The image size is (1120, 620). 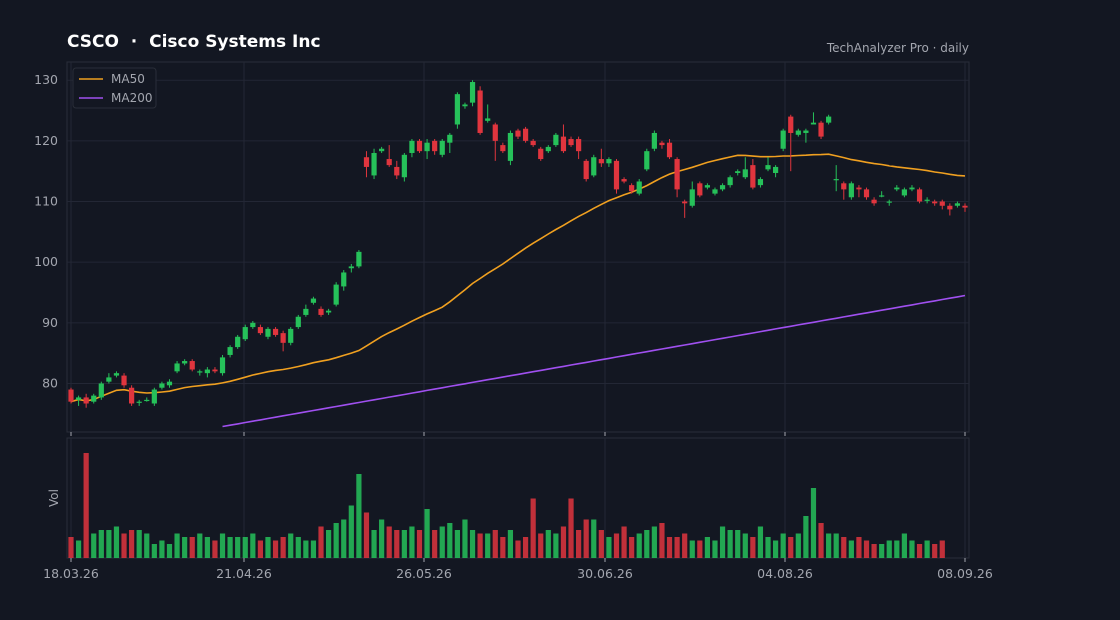 I want to click on legend: MA50 MA200, so click(x=114, y=88).